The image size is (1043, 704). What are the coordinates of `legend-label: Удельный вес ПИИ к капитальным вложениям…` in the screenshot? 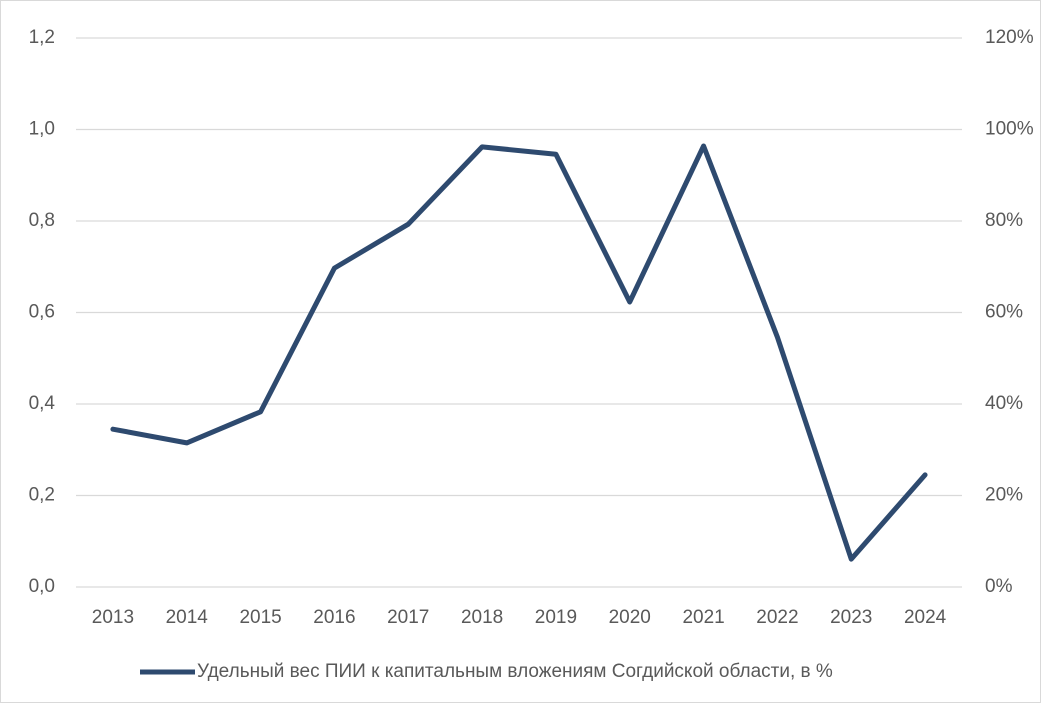 It's located at (515, 671).